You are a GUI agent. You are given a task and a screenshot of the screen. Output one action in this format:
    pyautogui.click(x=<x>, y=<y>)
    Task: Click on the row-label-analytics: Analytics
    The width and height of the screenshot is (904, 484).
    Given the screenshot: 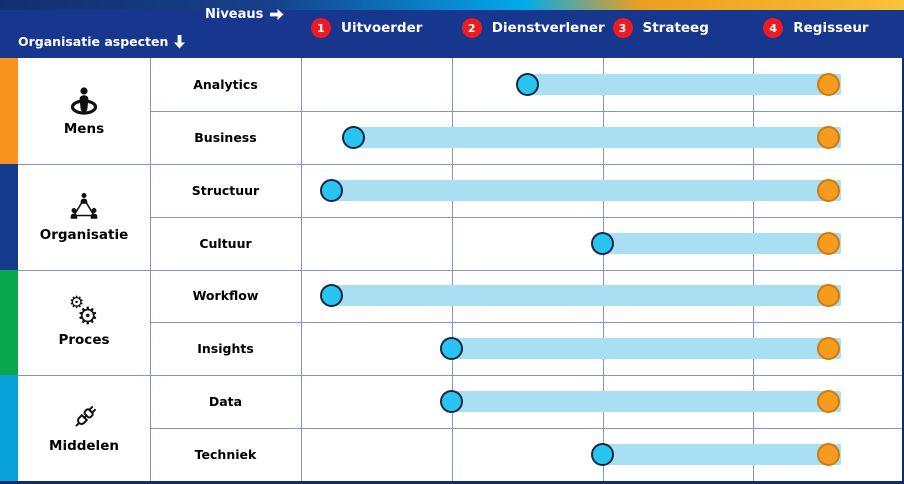 What is the action you would take?
    pyautogui.click(x=225, y=84)
    